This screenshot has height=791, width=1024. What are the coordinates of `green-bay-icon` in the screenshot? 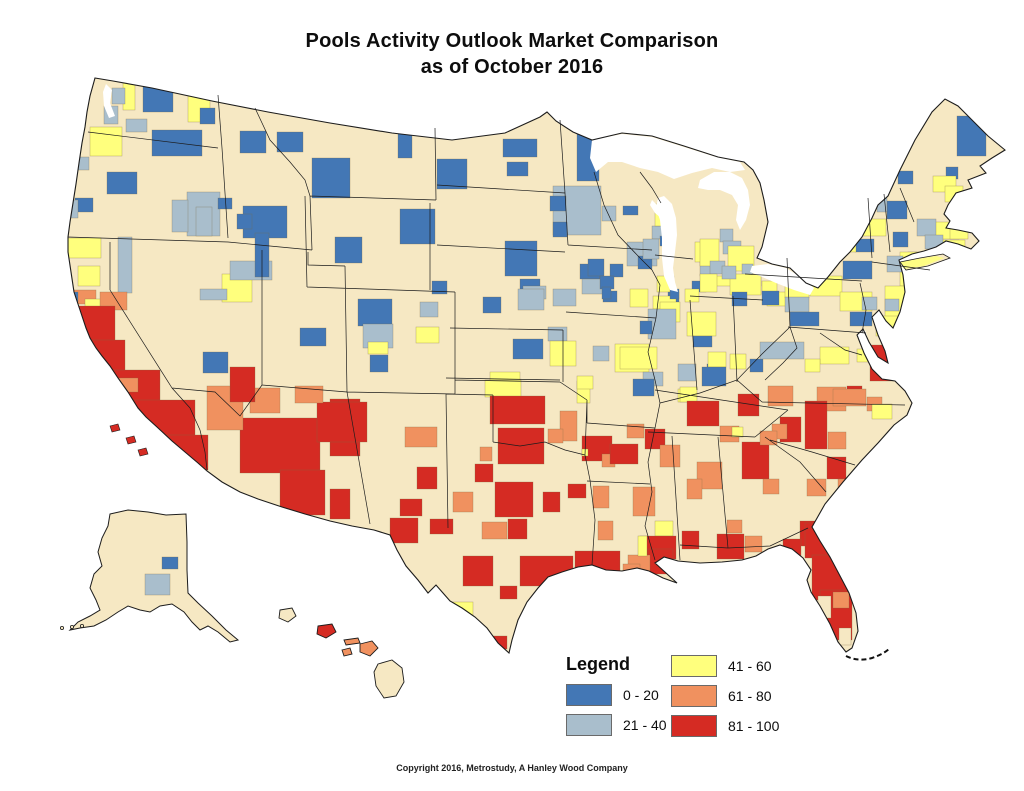 It's located at (655, 209).